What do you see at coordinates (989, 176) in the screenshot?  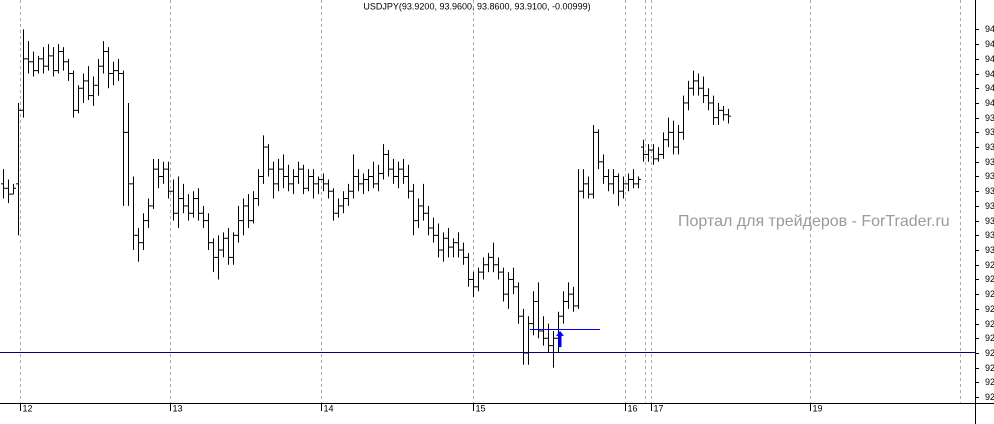 I see `y-tick-label: 93.5` at bounding box center [989, 176].